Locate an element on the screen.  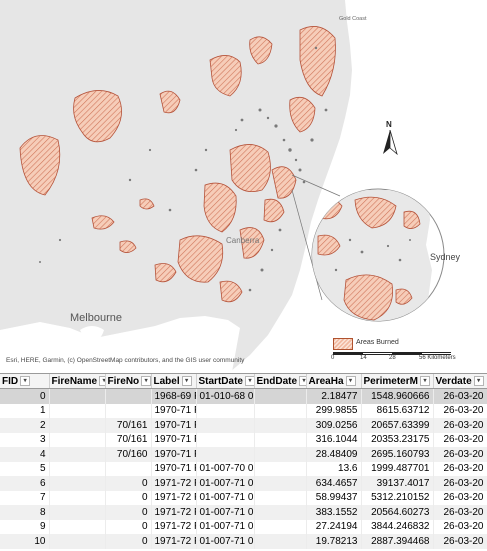
table-cell-areaha: 58.99437 is located at coordinates (334, 497).